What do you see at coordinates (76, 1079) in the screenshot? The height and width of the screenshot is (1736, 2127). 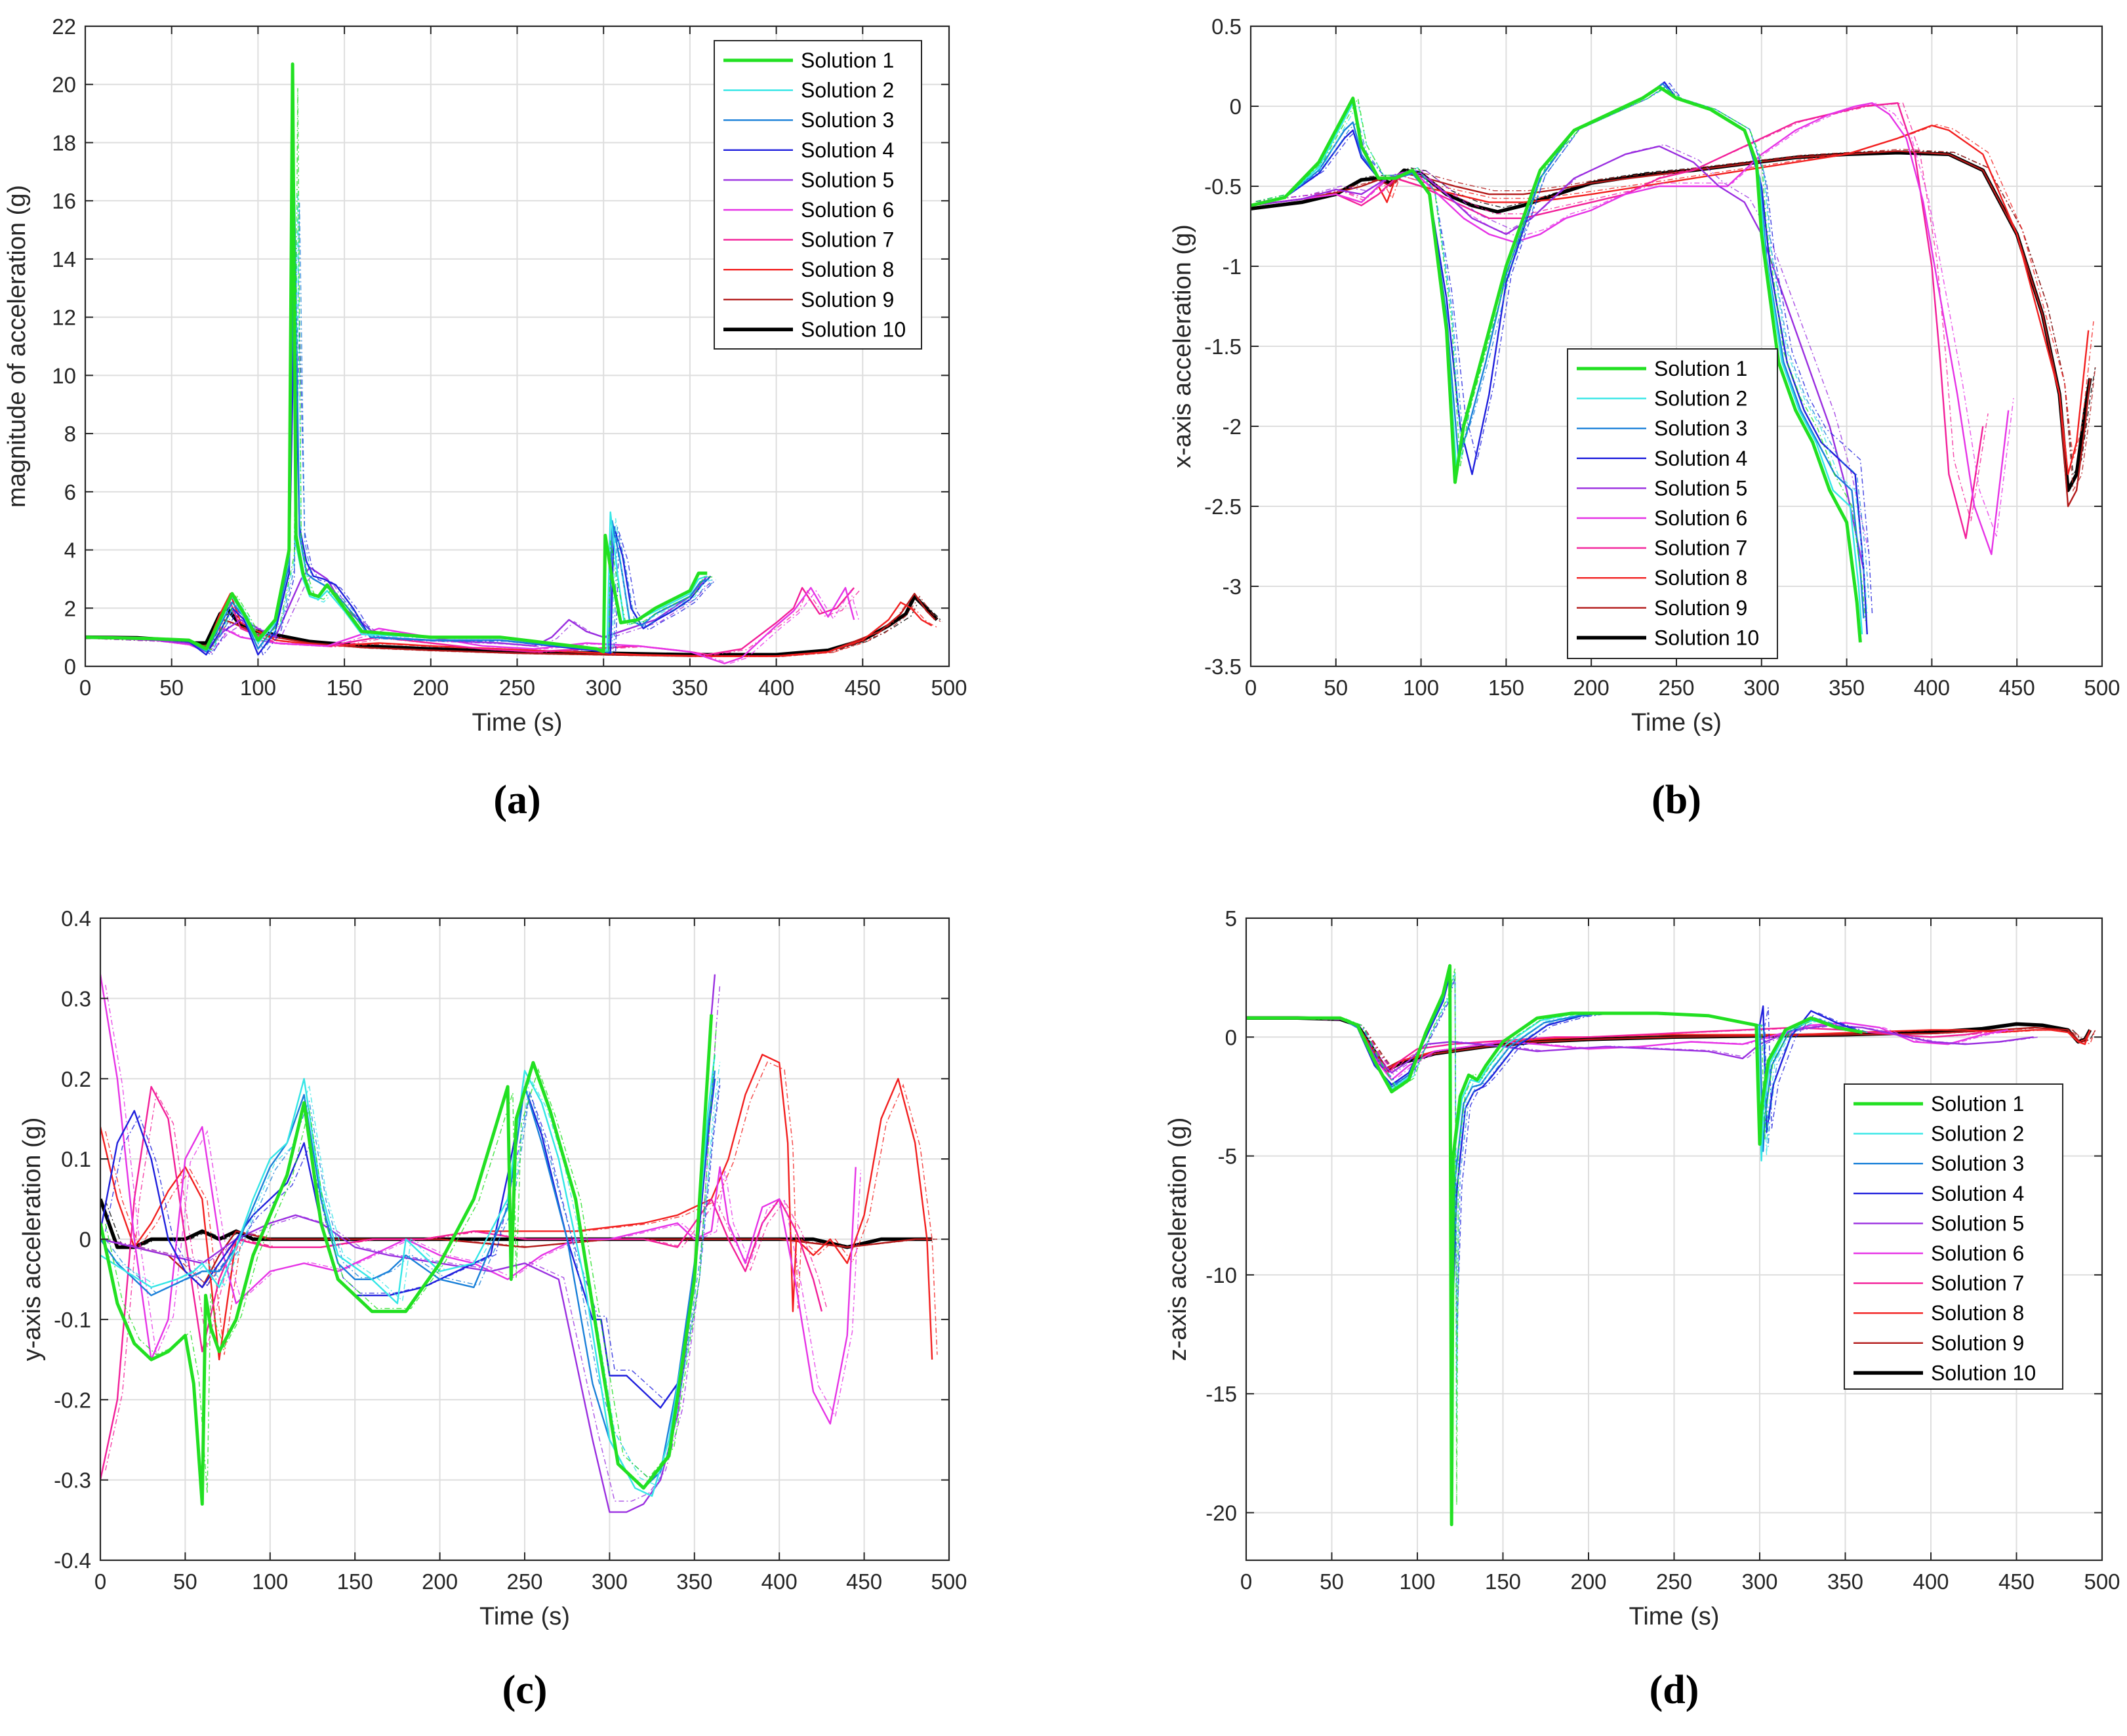 I see `y-tick-label: 0.2` at bounding box center [76, 1079].